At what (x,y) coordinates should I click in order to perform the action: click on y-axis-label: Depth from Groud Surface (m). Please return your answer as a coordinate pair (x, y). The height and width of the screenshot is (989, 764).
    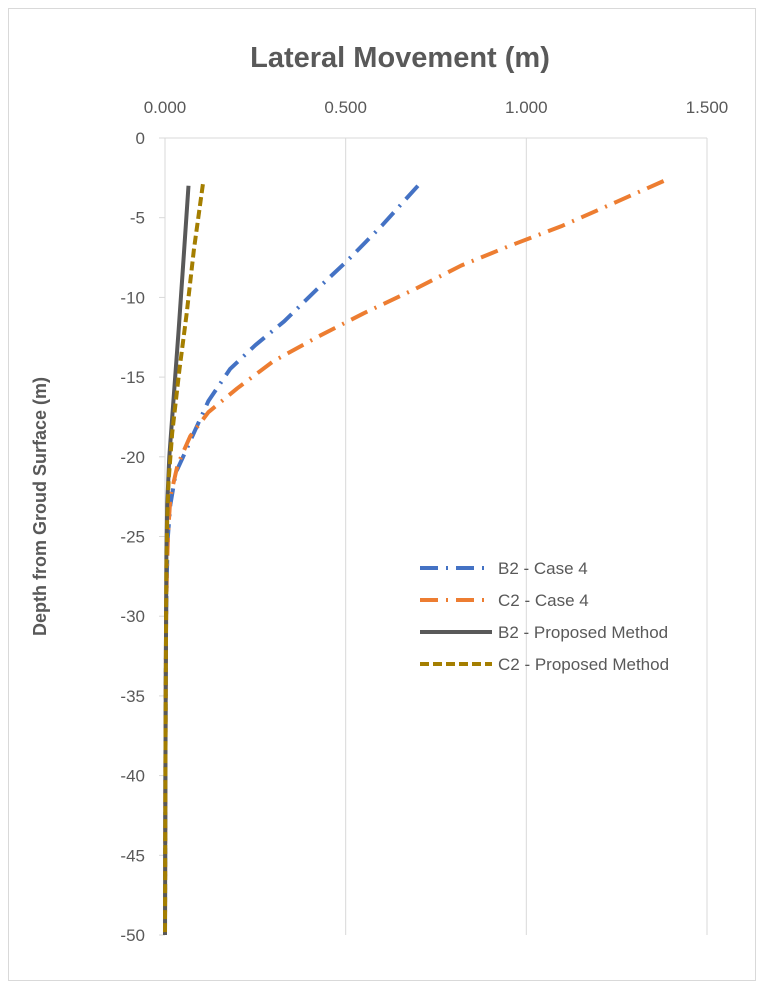
    Looking at the image, I should click on (40, 506).